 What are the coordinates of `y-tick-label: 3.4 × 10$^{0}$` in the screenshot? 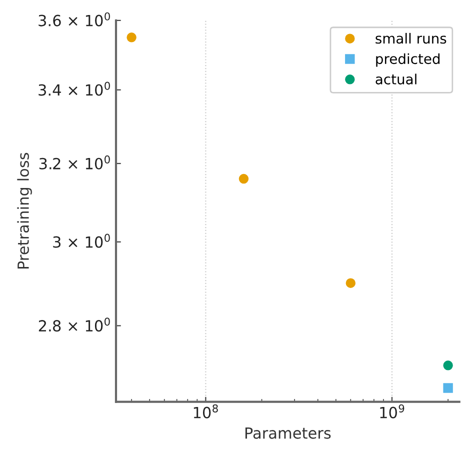 It's located at (74, 89).